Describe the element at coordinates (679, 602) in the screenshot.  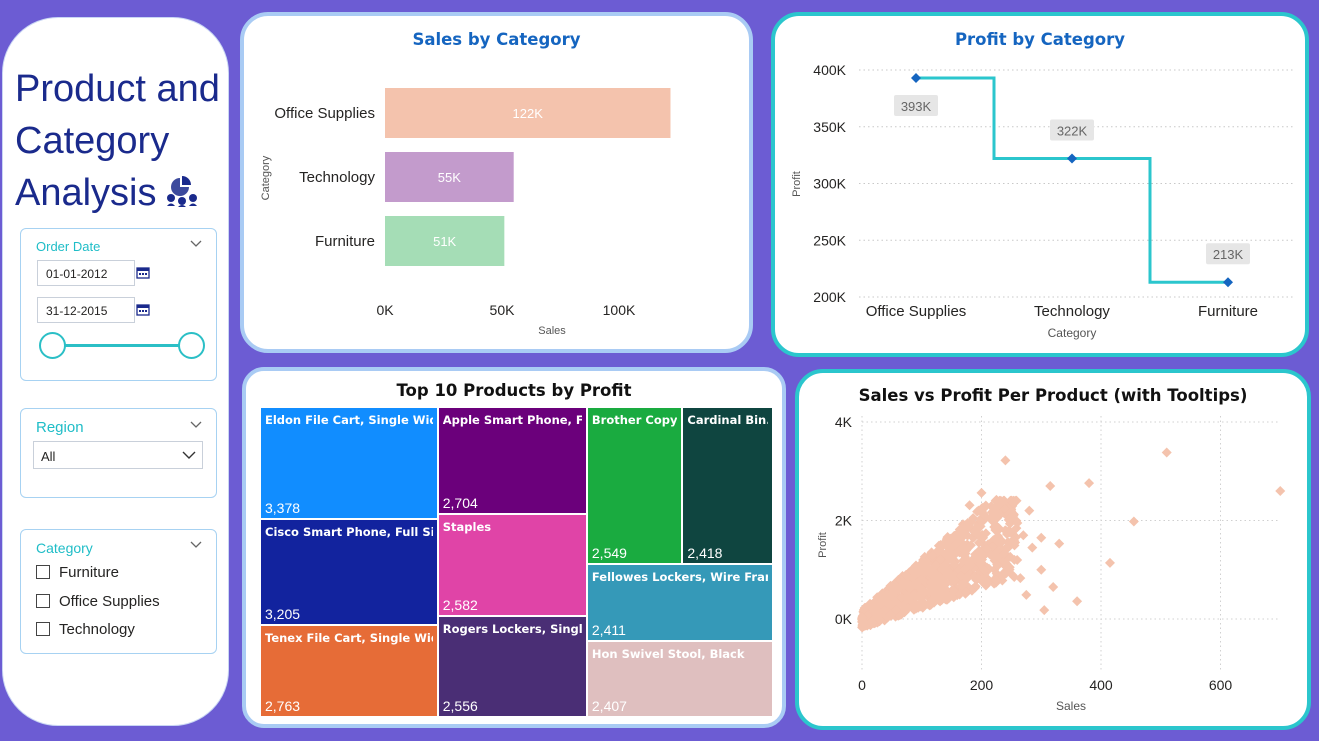
I see `treemap-cell: Fellowes Lockers, Wire Frame 2,411` at that location.